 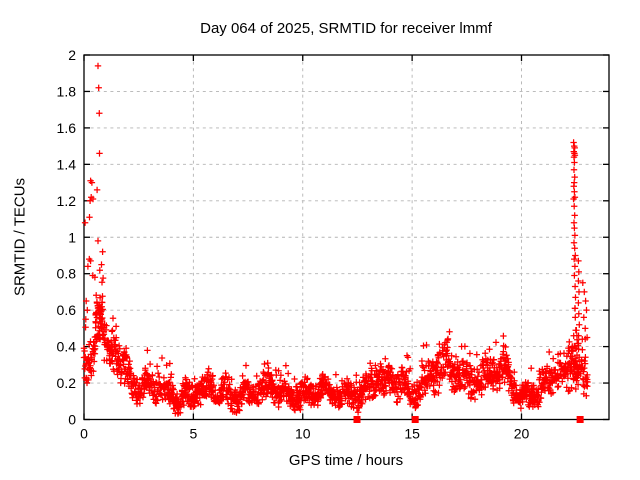 What do you see at coordinates (67, 347) in the screenshot?
I see `svg-text: 0.4` at bounding box center [67, 347].